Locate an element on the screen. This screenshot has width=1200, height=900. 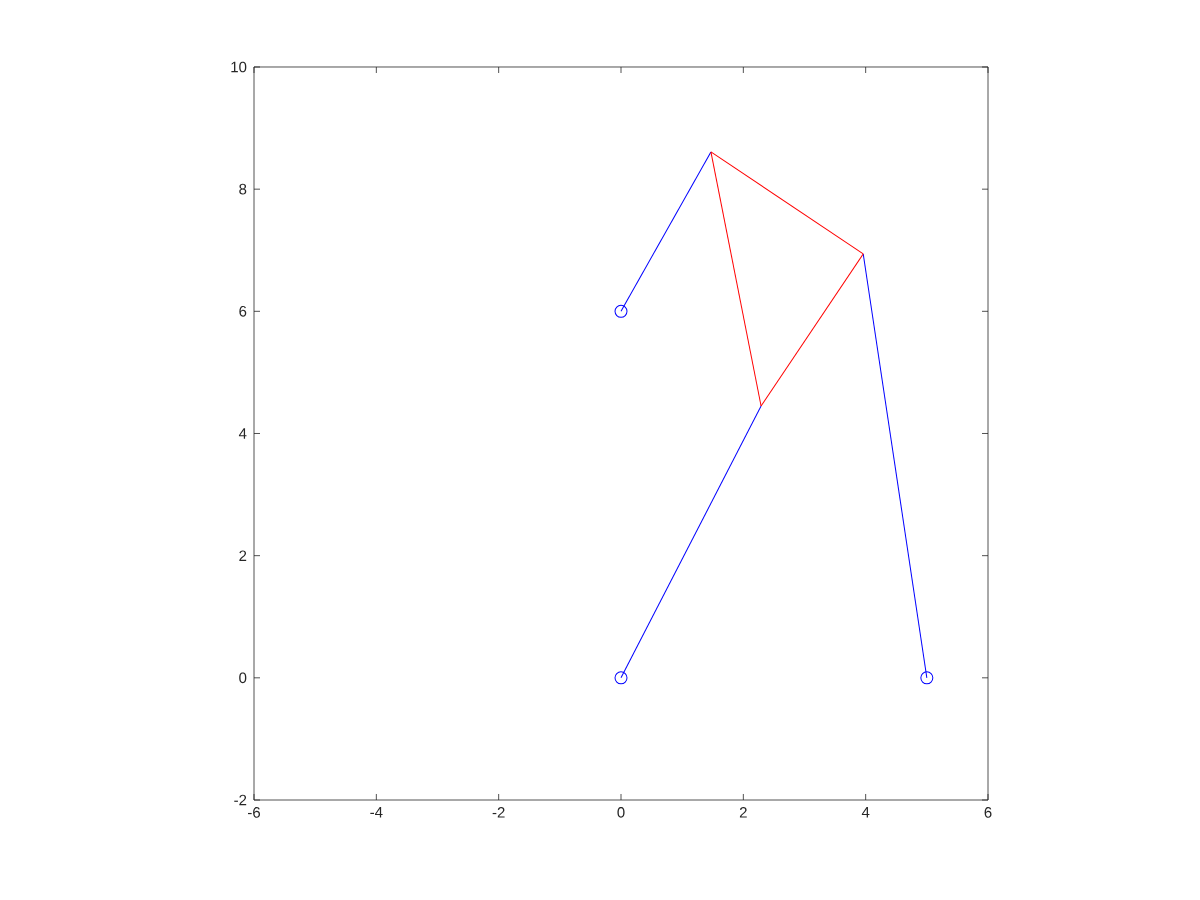
y-tick-label: 10 is located at coordinates (239, 67).